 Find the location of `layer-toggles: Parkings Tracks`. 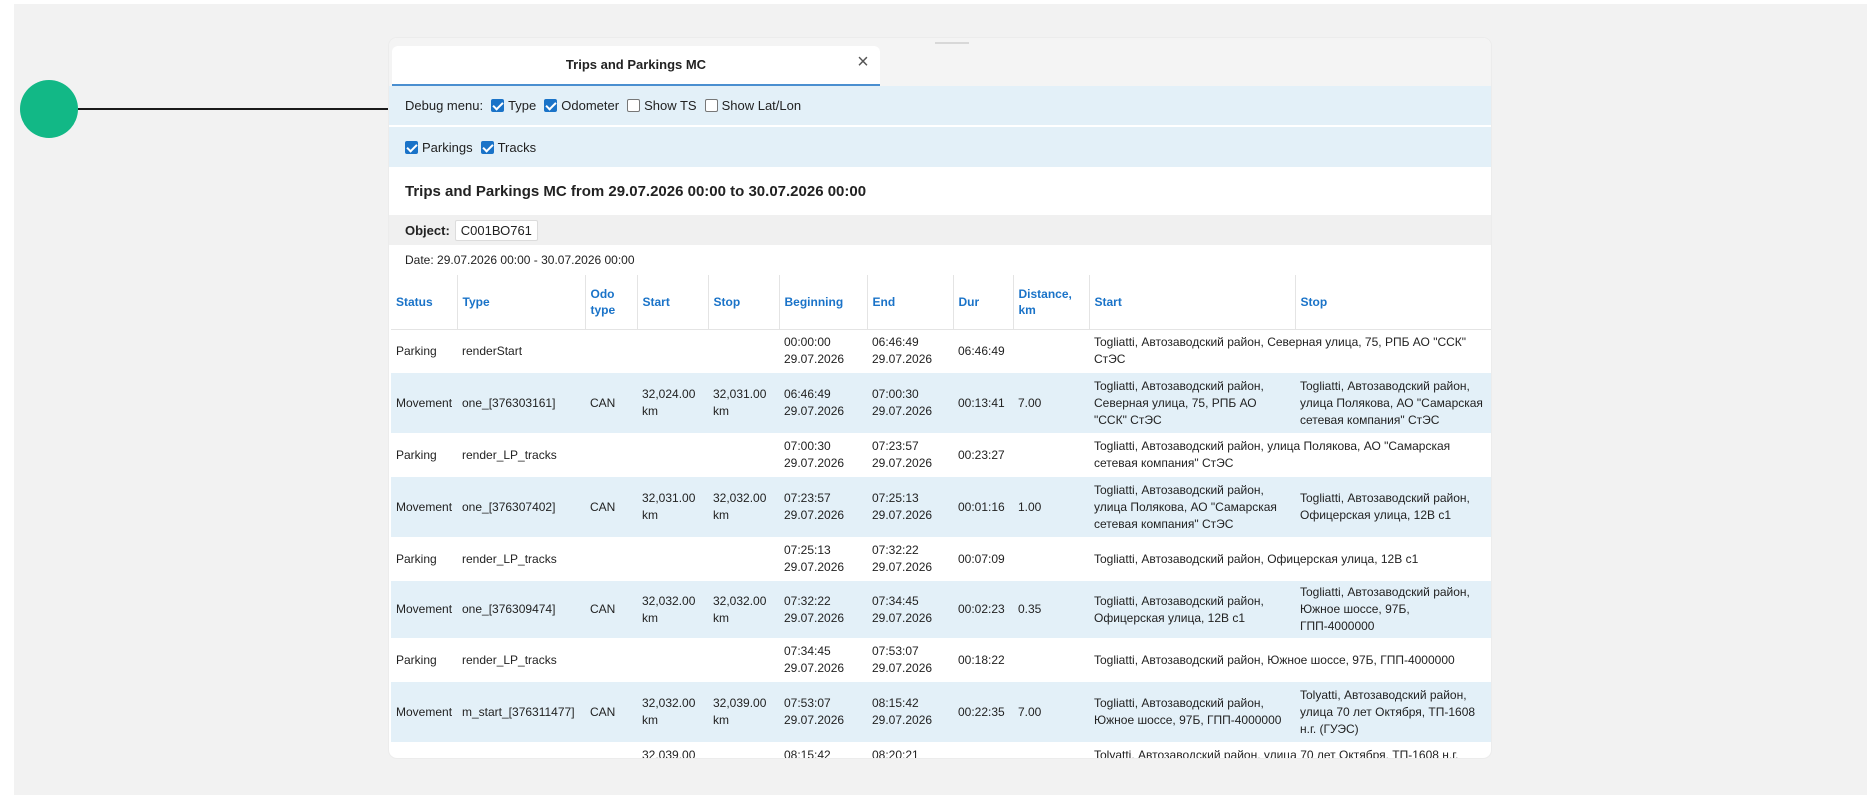

layer-toggles: Parkings Tracks is located at coordinates (940, 147).